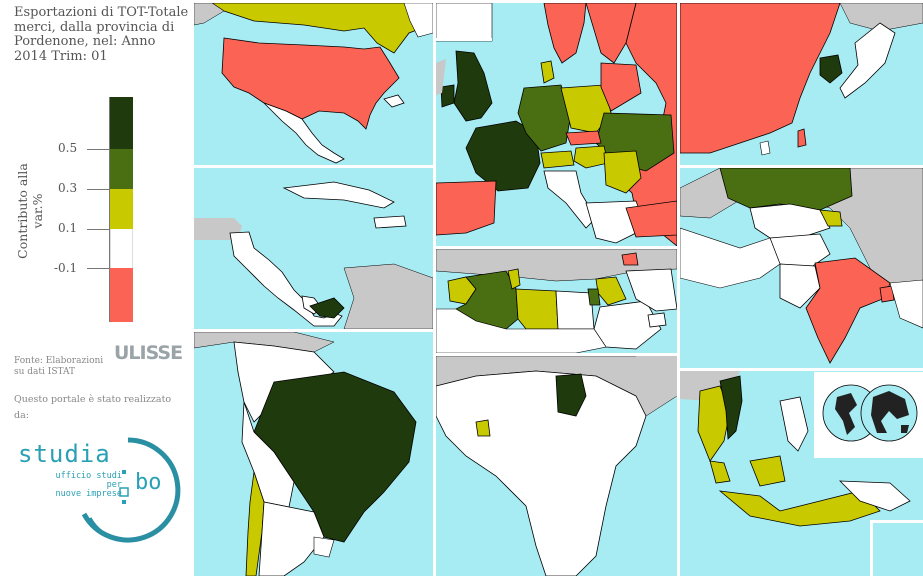 Image resolution: width=923 pixels, height=576 pixels. Describe the element at coordinates (794, 424) in the screenshot. I see `country-philippines` at that location.